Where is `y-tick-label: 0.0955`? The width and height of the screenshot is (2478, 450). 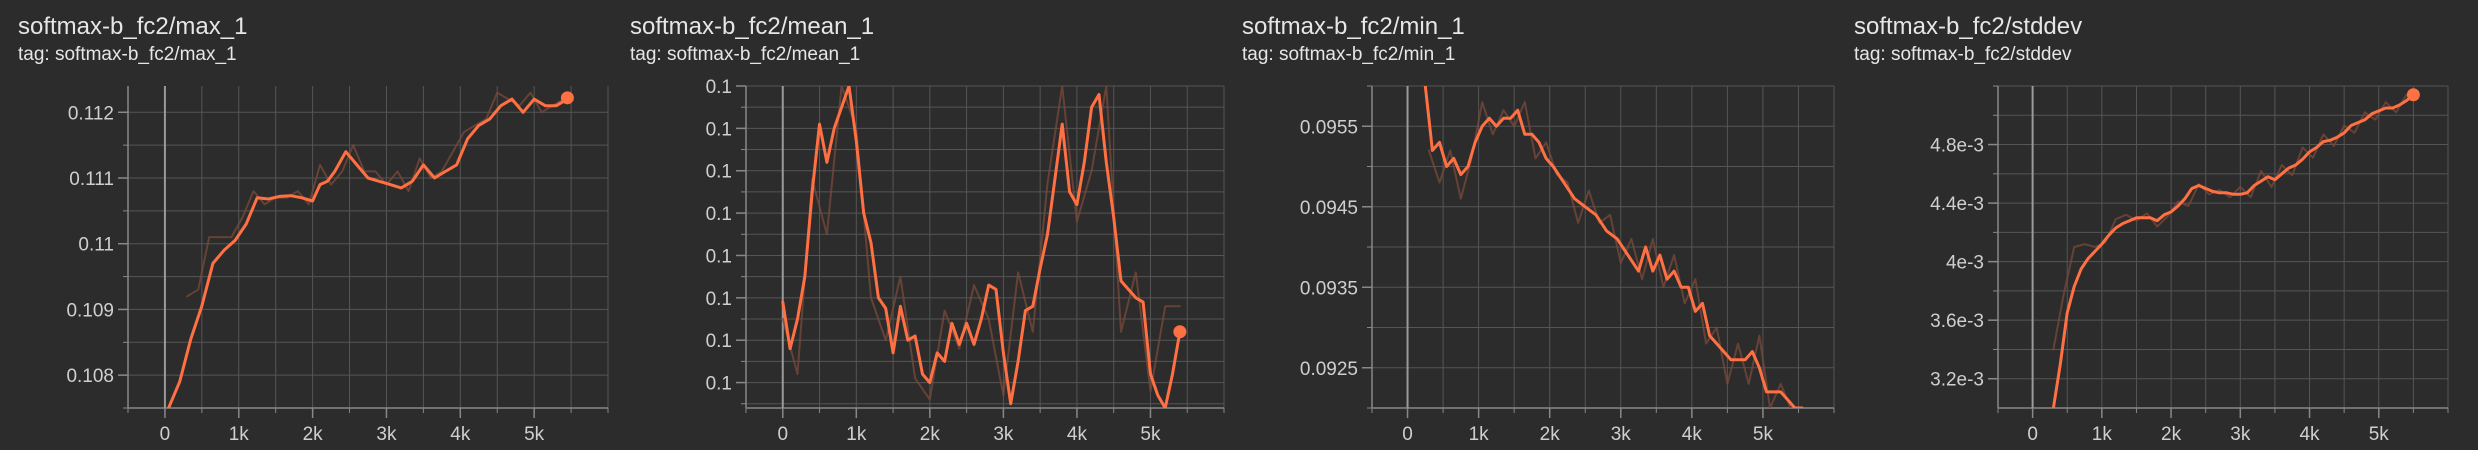 y-tick-label: 0.0955 is located at coordinates (1329, 127).